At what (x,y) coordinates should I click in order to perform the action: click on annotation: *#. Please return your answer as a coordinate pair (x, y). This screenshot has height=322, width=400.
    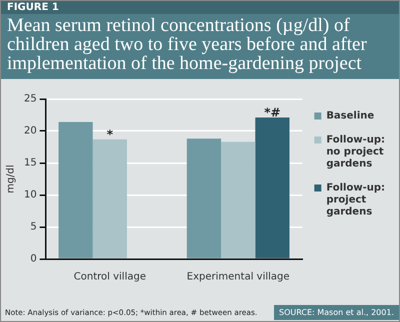
    Looking at the image, I should click on (272, 113).